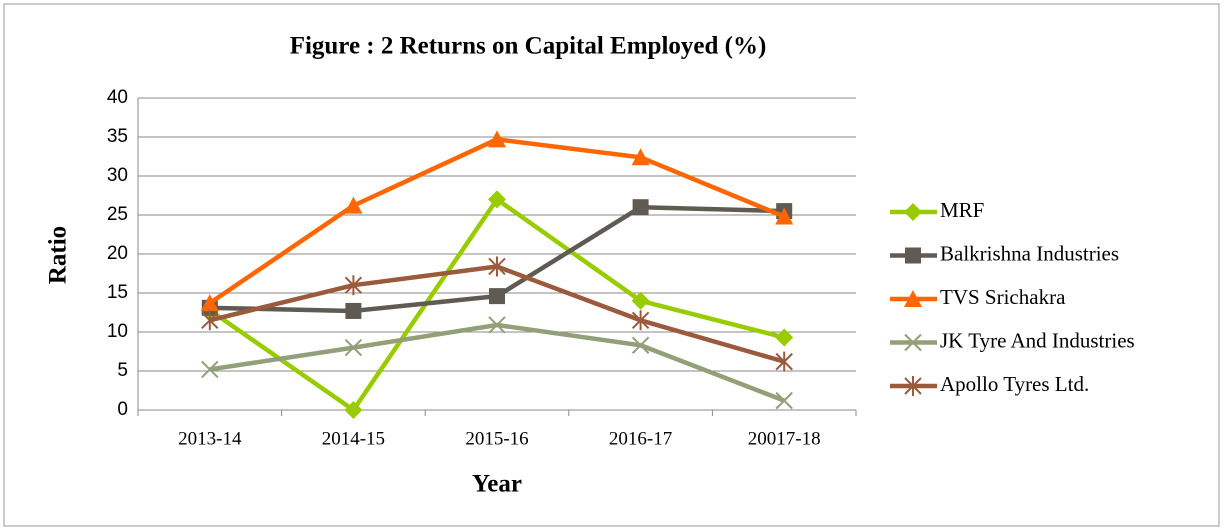  Describe the element at coordinates (1003, 297) in the screenshot. I see `legend-label: TVS Srichakra` at that location.